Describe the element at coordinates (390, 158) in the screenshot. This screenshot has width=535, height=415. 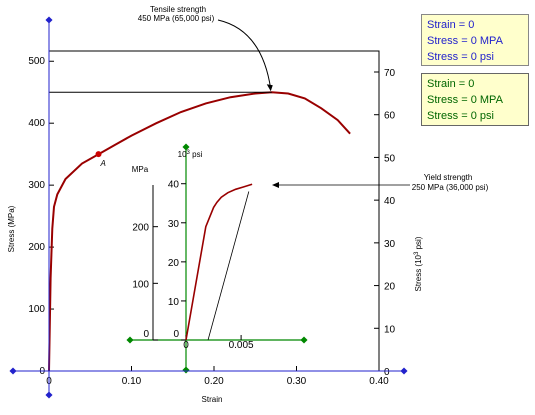
I see `y-right-tick-label: 50` at that location.